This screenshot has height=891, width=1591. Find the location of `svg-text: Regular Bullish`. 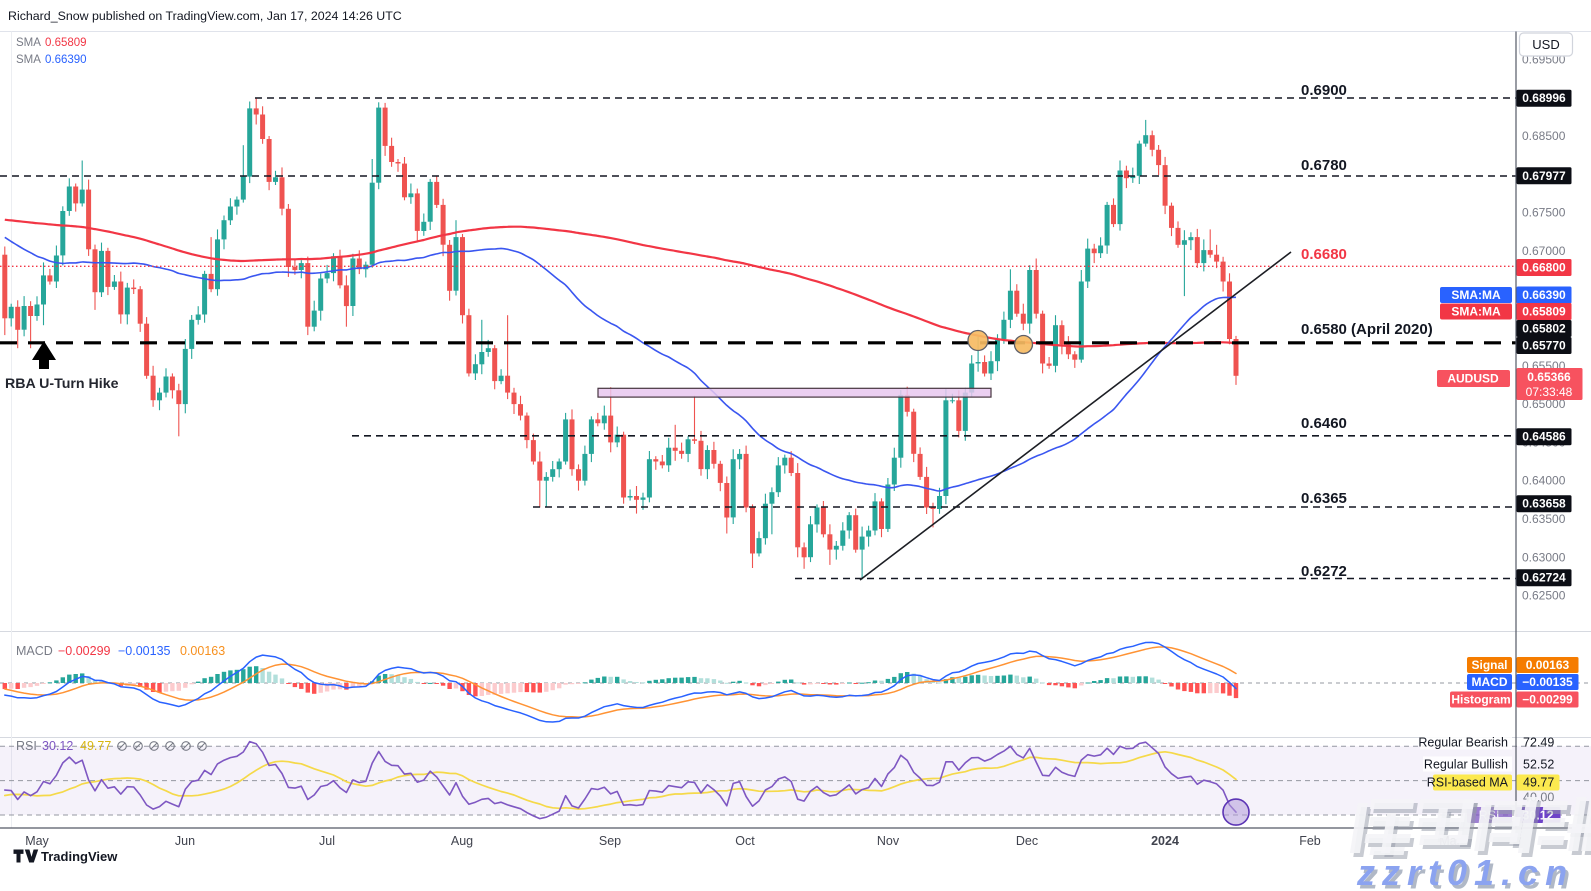

svg-text: Regular Bullish is located at coordinates (1466, 765).